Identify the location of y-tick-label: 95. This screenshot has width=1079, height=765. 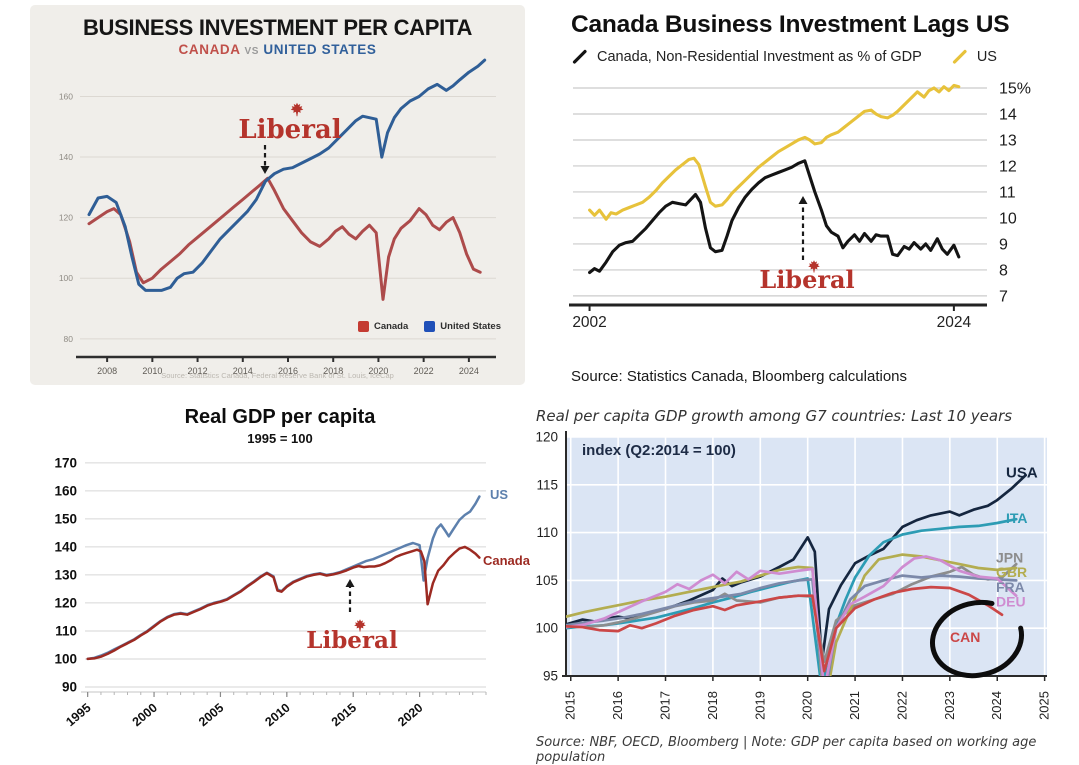
(550, 676).